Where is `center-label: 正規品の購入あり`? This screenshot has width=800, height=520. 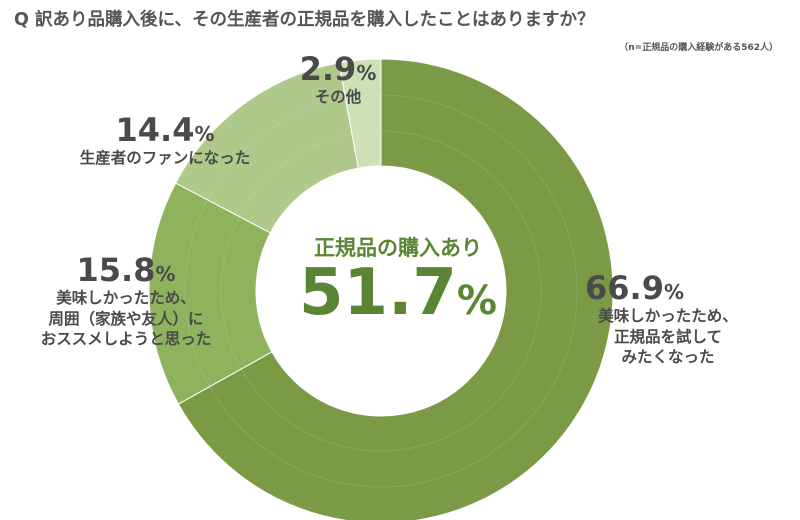
center-label: 正規品の購入あり is located at coordinates (398, 248).